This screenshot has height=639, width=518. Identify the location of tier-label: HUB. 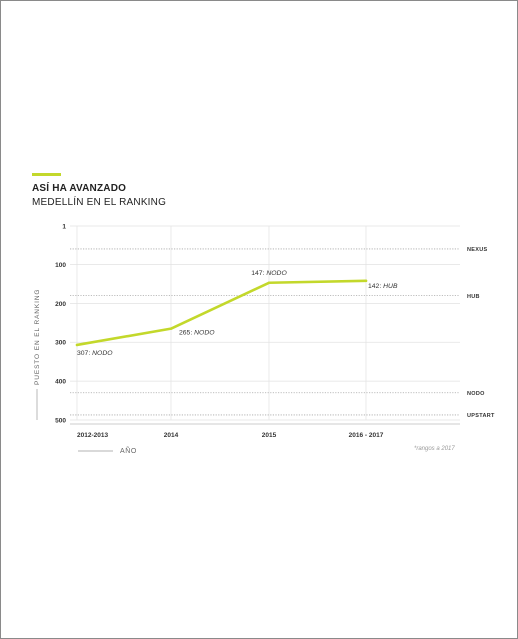
(473, 297).